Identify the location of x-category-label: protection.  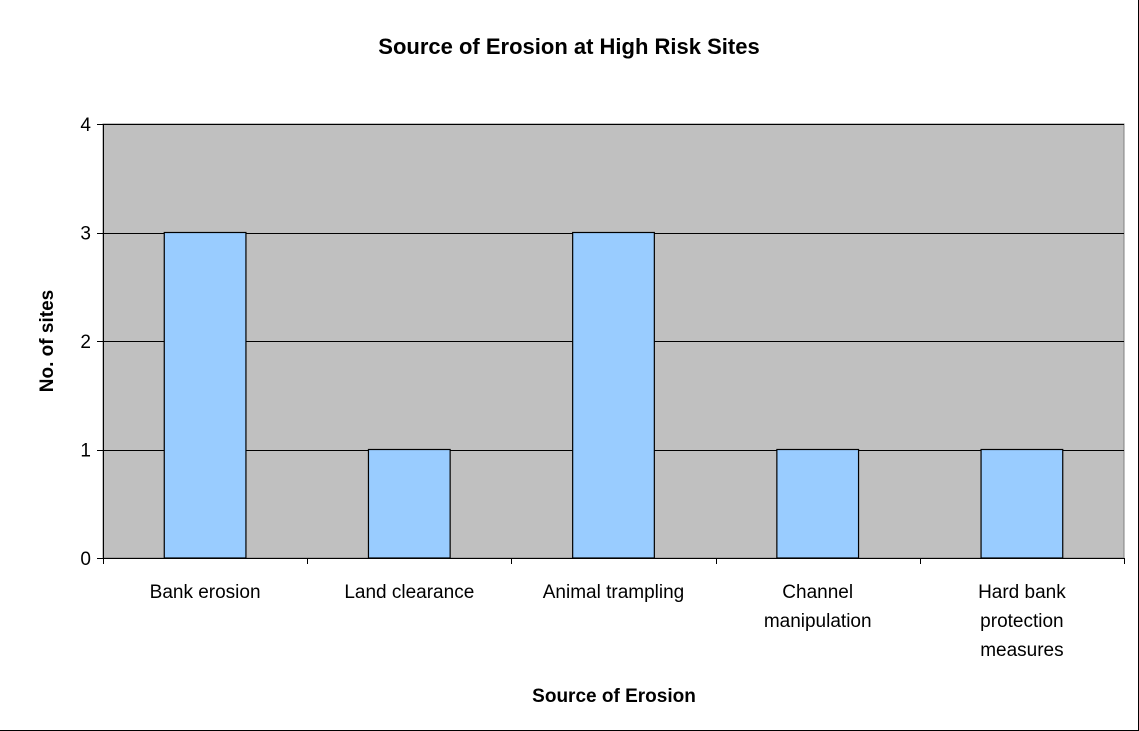
(1021, 621).